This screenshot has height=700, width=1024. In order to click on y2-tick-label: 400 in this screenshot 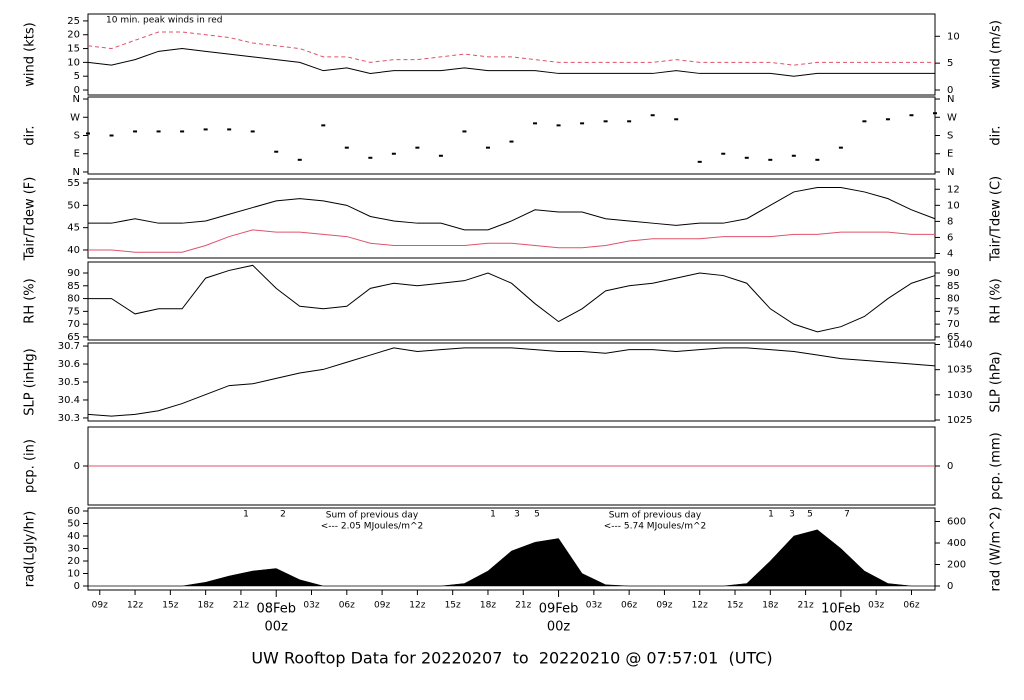, I will do `click(956, 543)`.